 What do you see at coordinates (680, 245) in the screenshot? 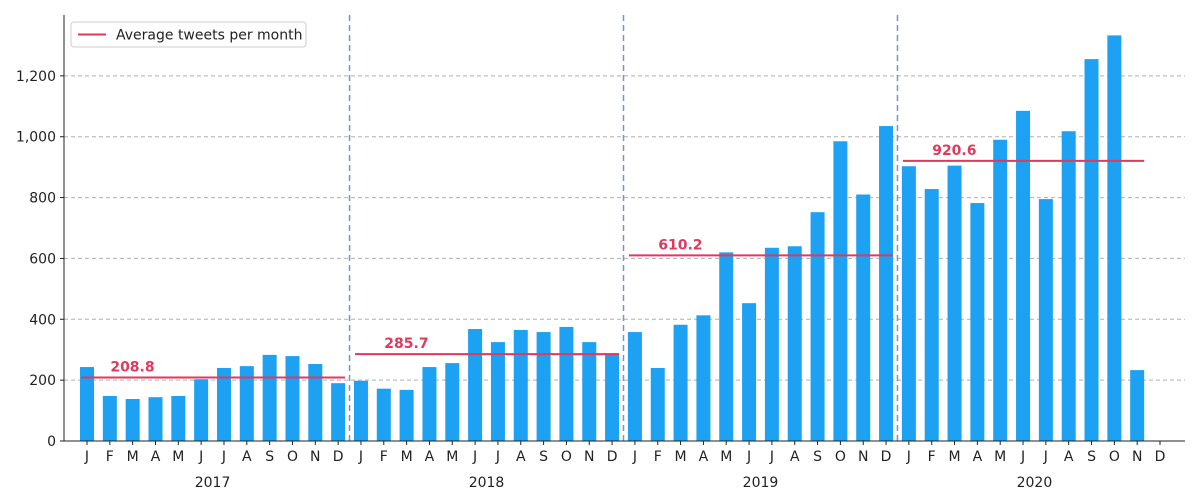
I see `average-label: 610.2` at bounding box center [680, 245].